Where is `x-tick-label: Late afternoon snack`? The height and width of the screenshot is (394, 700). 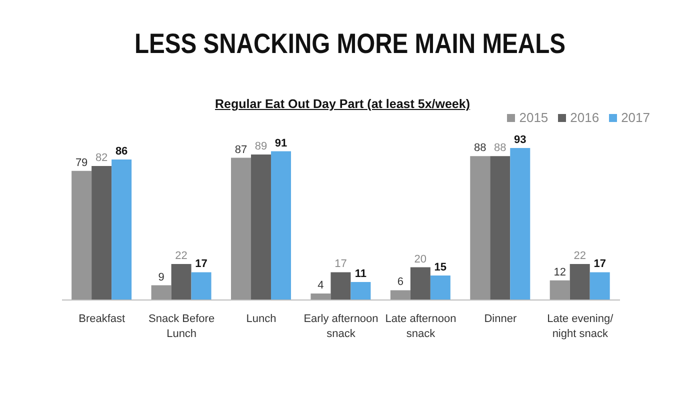
x-tick-label: Late afternoon snack is located at coordinates (420, 326).